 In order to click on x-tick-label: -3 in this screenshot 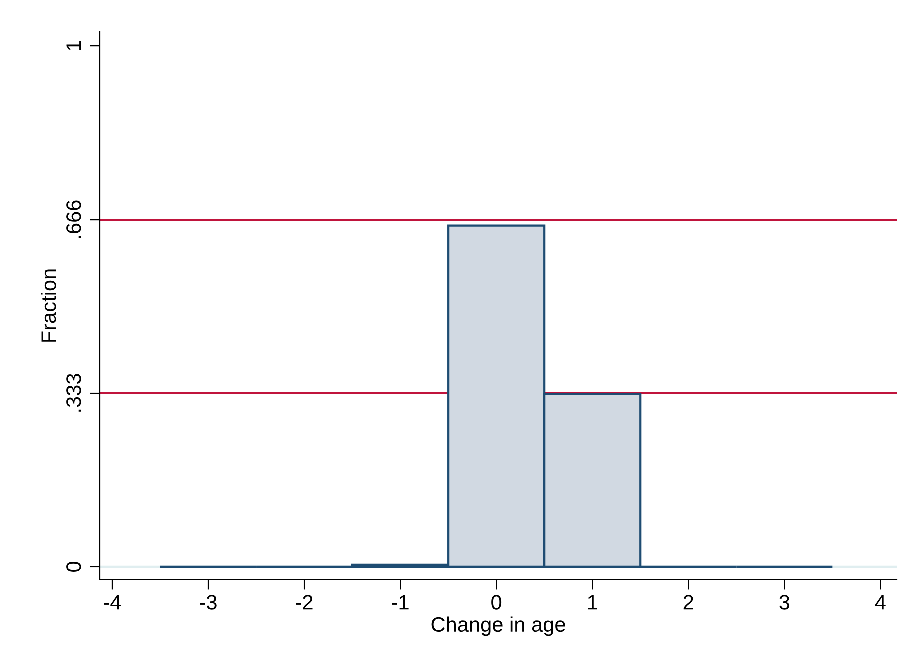, I will do `click(208, 602)`.